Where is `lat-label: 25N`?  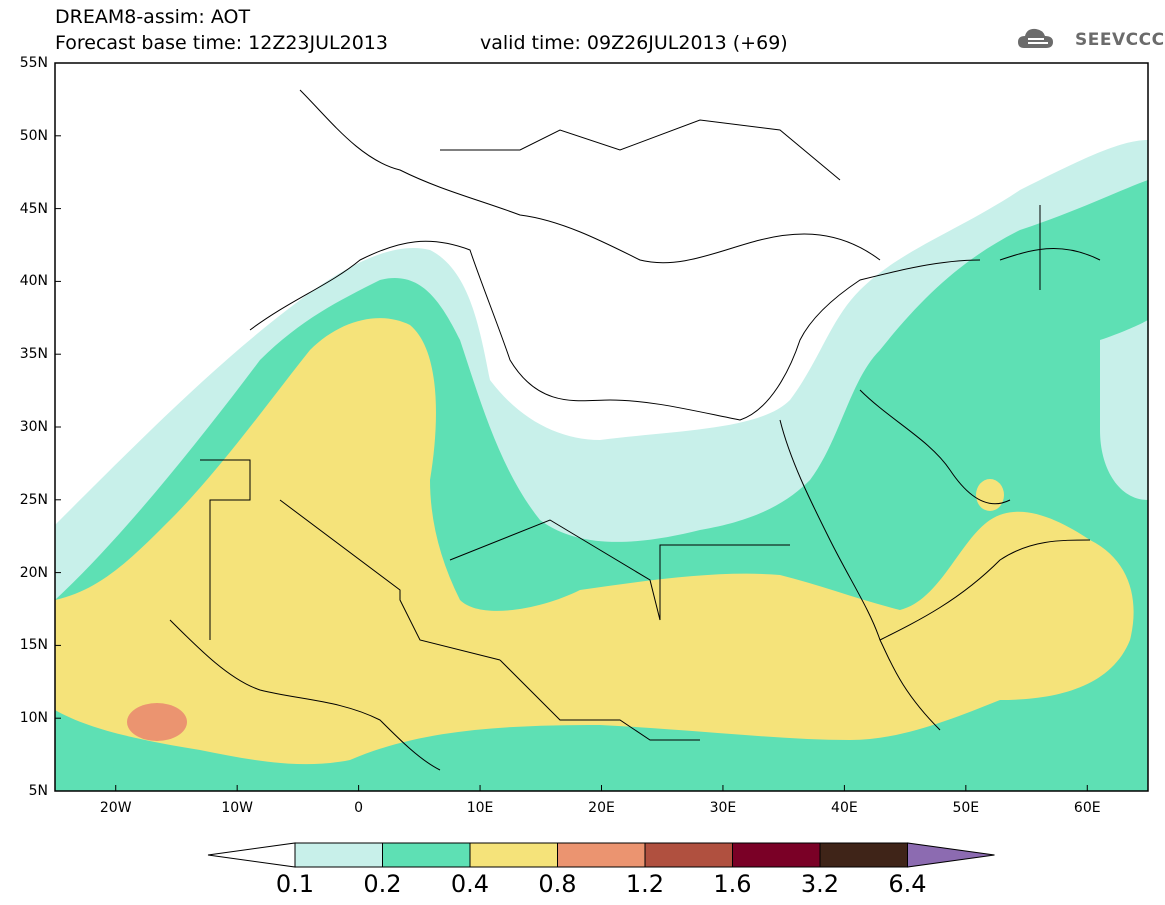 lat-label: 25N is located at coordinates (33, 499).